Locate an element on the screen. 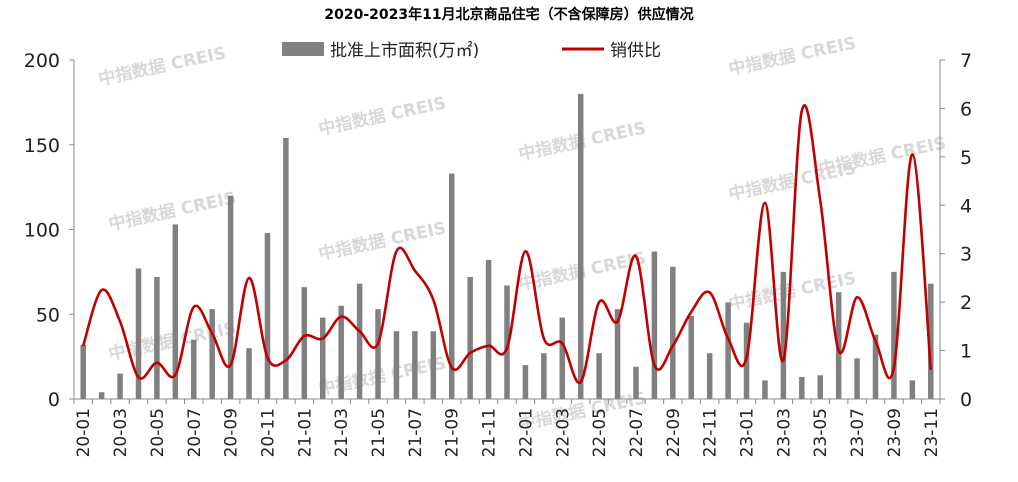 The image size is (1018, 482). x-tick-label: 21-05 is located at coordinates (379, 432).